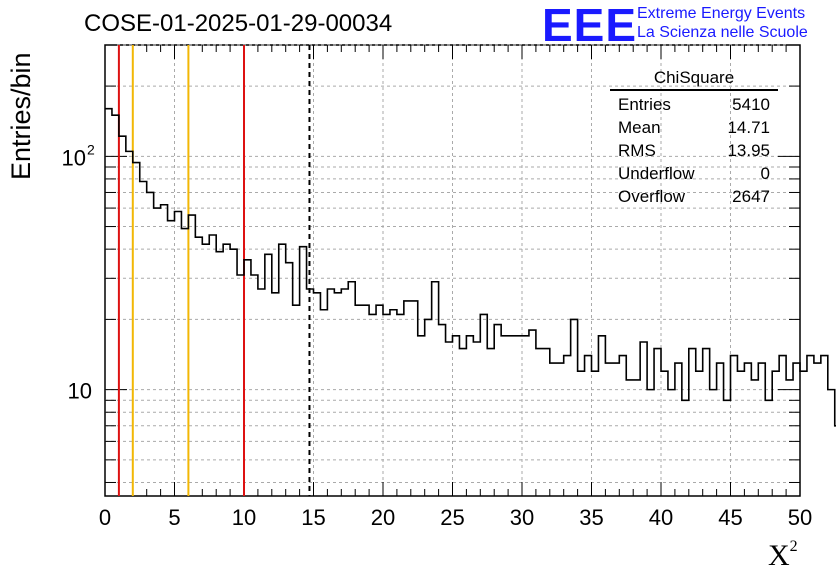 The height and width of the screenshot is (573, 836). Describe the element at coordinates (721, 13) in the screenshot. I see `logo-line-1: Extreme Energy Events` at that location.